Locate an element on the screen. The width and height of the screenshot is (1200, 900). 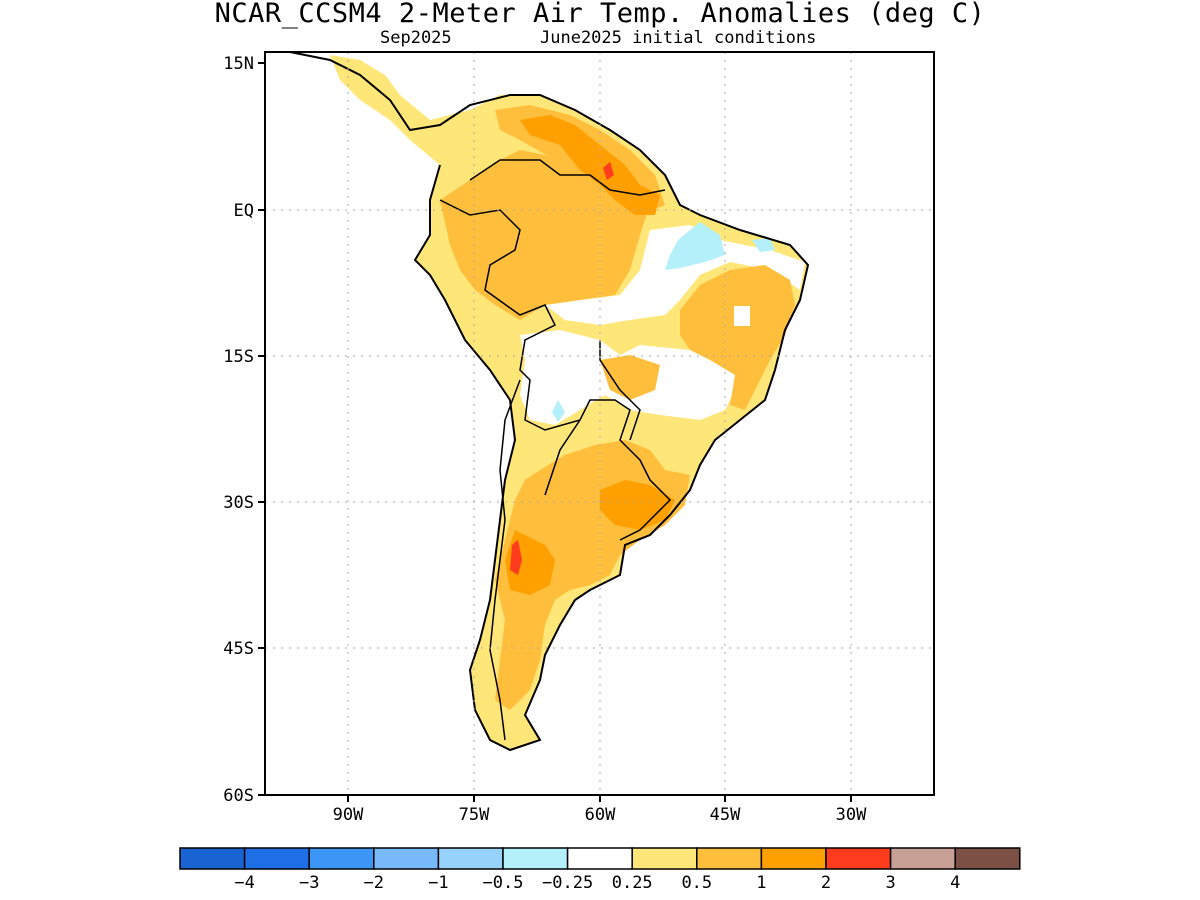
lon-label-30w: 30W is located at coordinates (851, 815).